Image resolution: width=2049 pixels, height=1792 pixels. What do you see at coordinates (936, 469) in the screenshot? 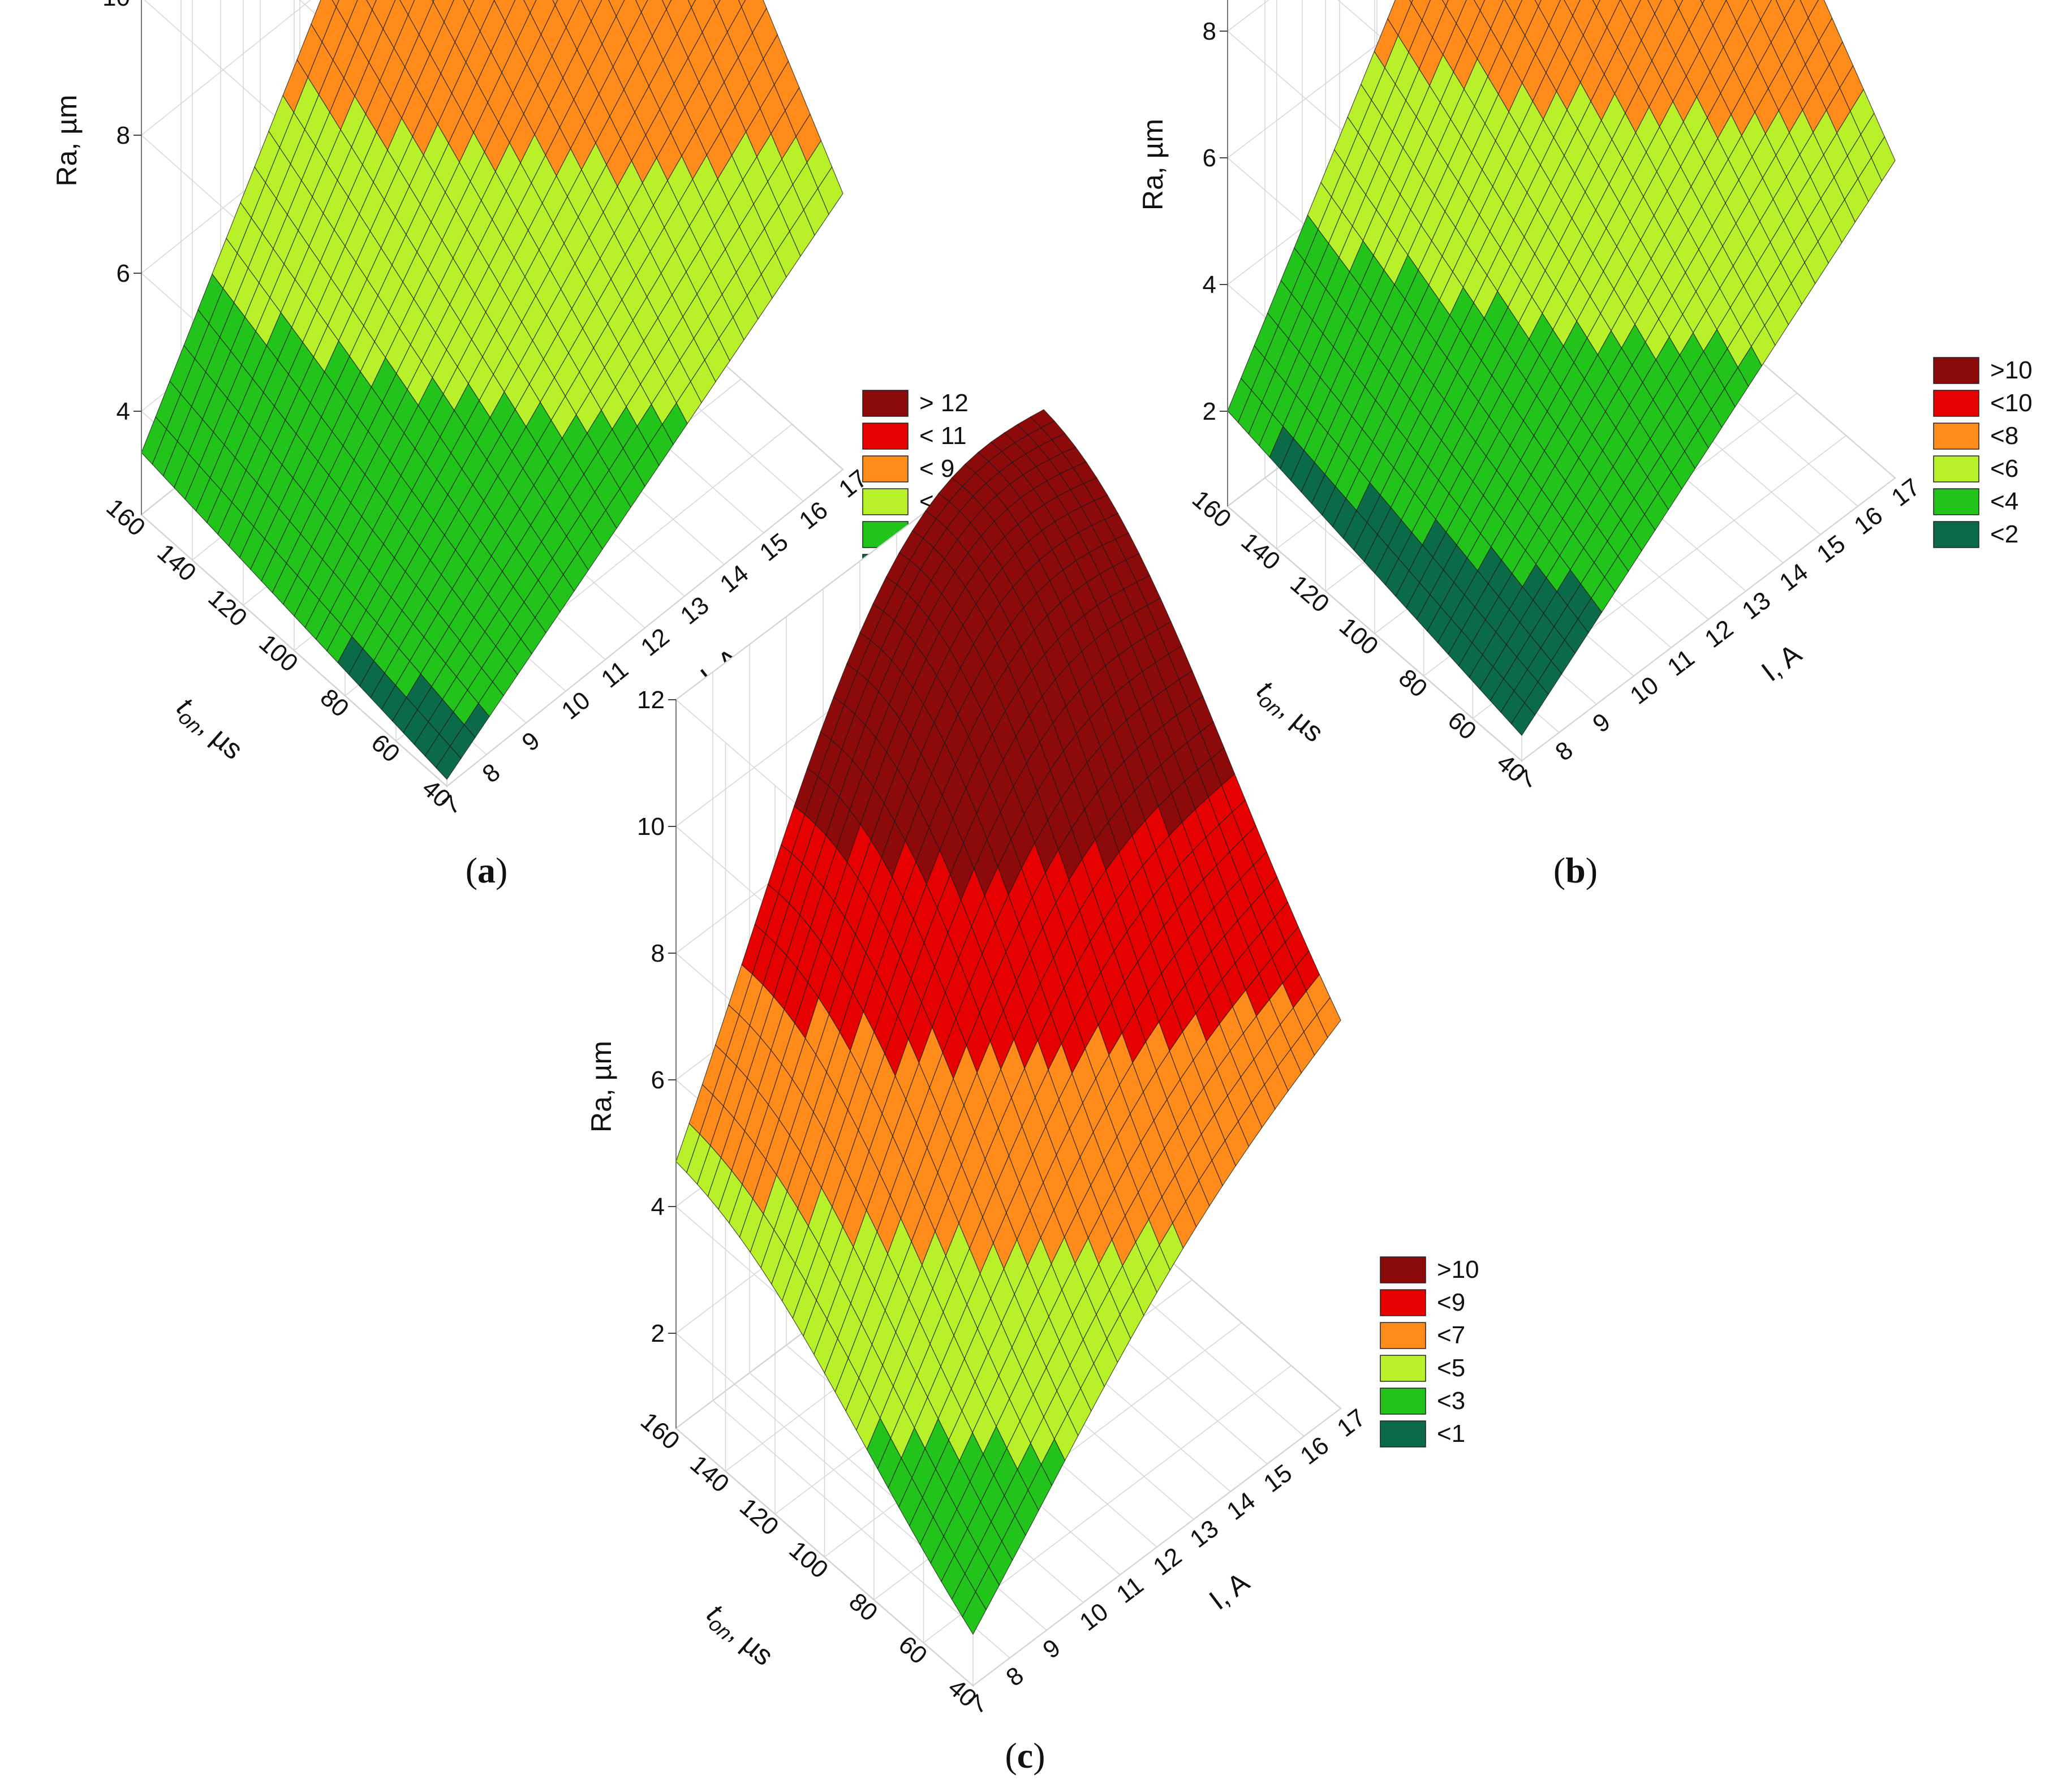
I see `legend-label: < 9` at bounding box center [936, 469].